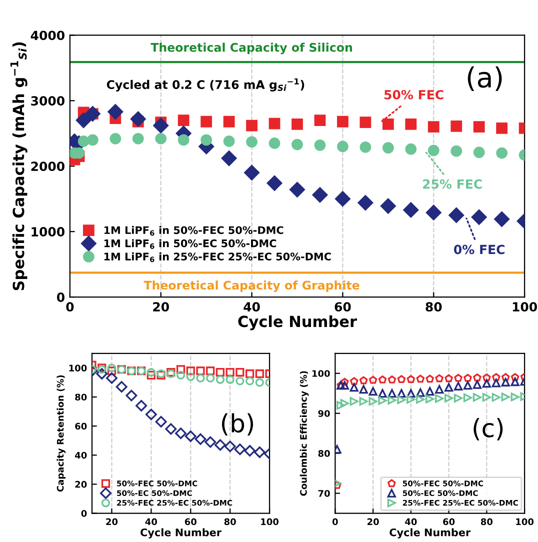 The width and height of the screenshot is (538, 542). Describe the element at coordinates (81, 426) in the screenshot. I see `y-tick-label: 60` at that location.